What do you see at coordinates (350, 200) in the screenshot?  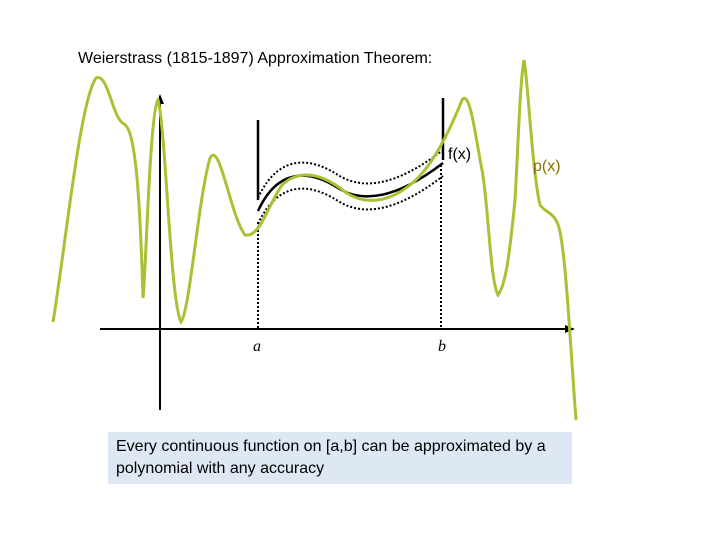 I see `lower-epsilon-bound` at bounding box center [350, 200].